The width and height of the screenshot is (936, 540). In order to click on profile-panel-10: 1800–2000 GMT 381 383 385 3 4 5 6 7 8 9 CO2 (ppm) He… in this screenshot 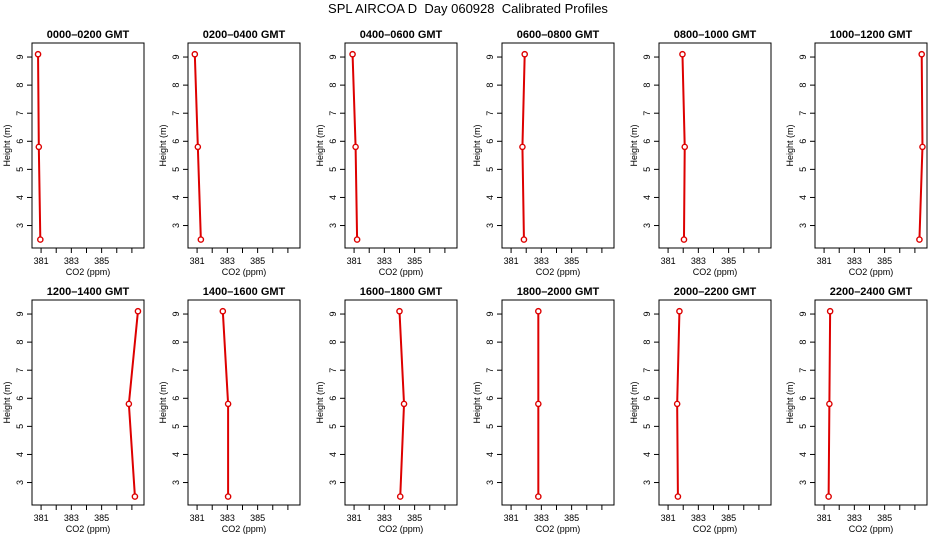, I will do `click(543, 410)`.